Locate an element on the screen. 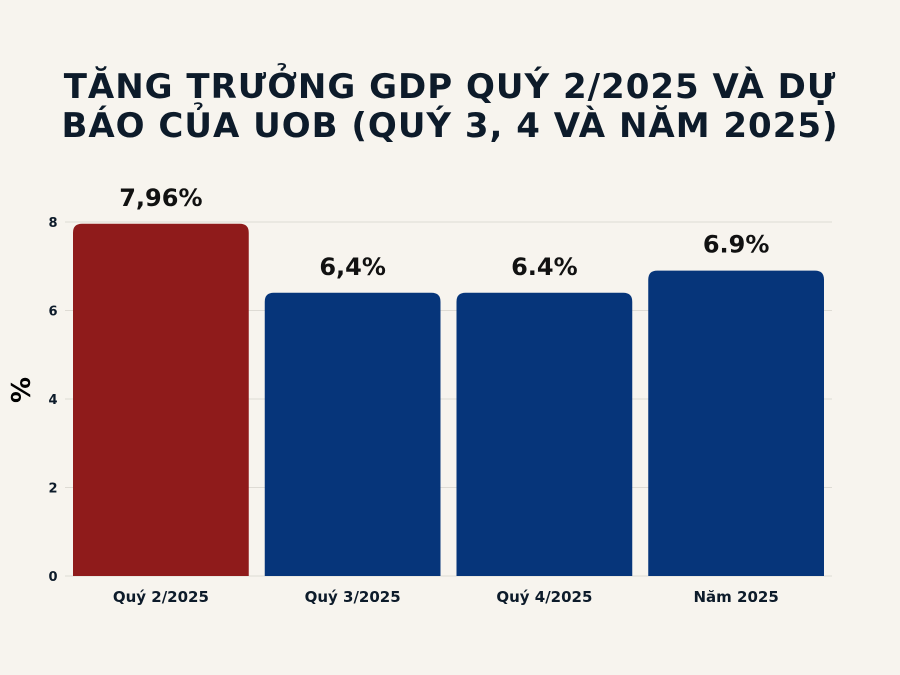 This screenshot has height=675, width=900. x-tick-label: Quý 3/2025 is located at coordinates (353, 597).